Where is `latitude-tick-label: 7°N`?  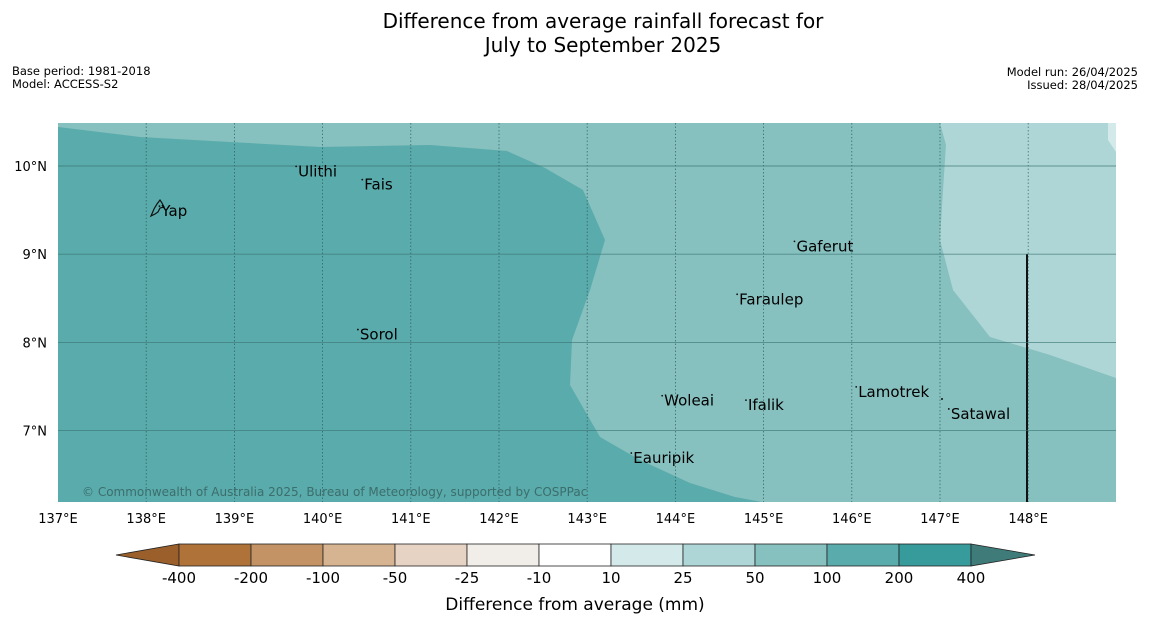
latitude-tick-label: 7°N is located at coordinates (35, 432).